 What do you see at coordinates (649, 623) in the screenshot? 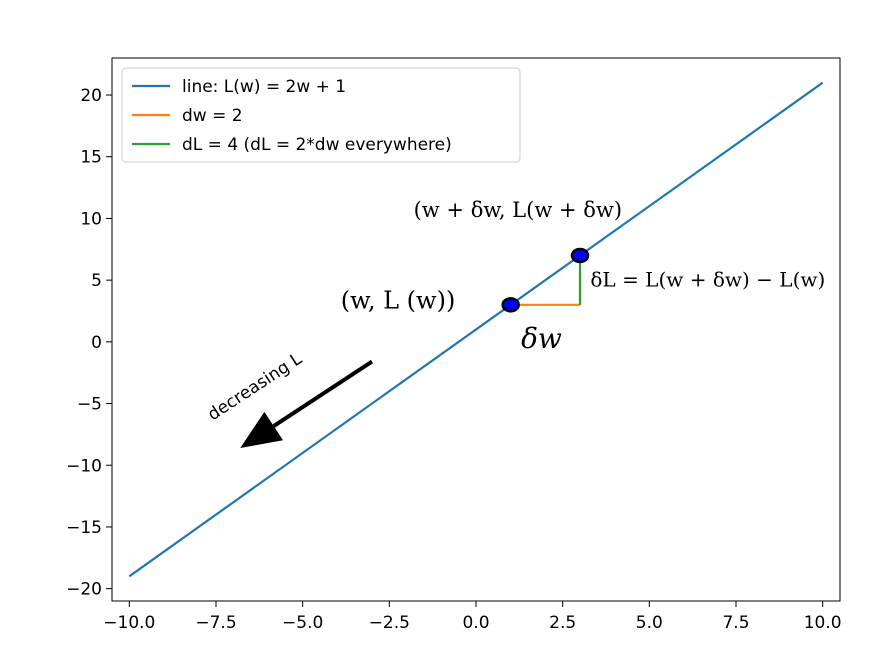
I see `x-tick-label: 5.0` at bounding box center [649, 623].